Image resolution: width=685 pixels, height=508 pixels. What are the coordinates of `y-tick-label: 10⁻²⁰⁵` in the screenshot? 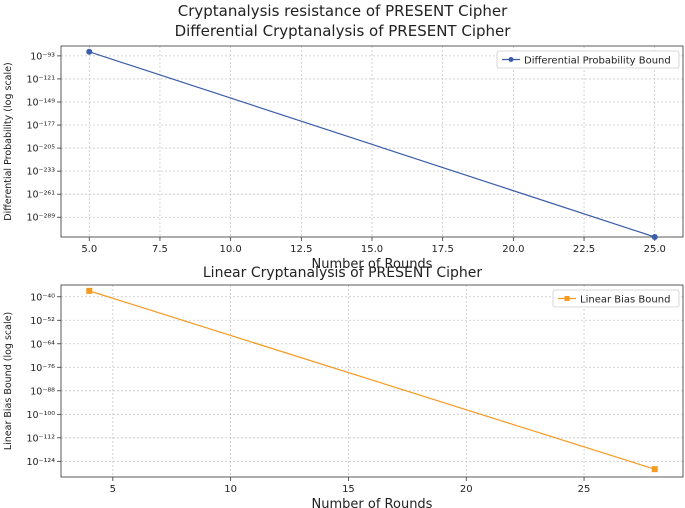 It's located at (40, 149).